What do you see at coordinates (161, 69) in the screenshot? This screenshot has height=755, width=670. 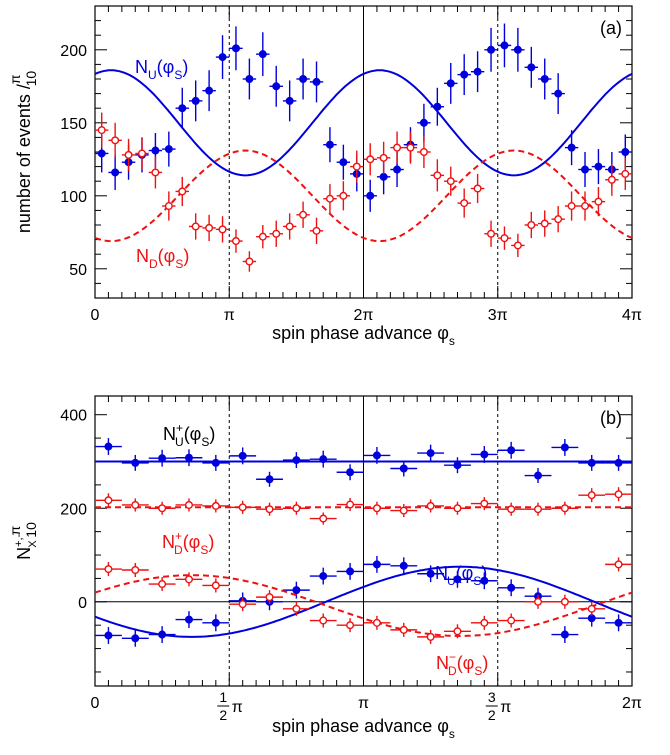 I see `series-label: NU(φS)` at bounding box center [161, 69].